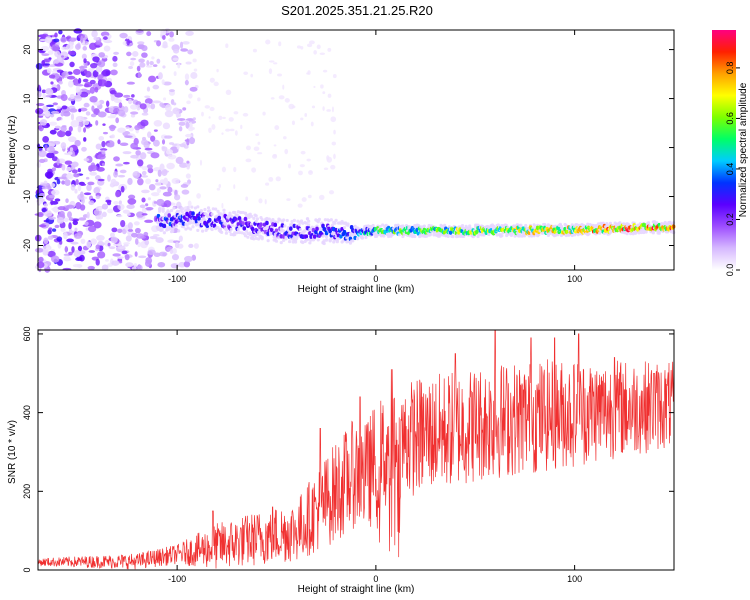 Image resolution: width=750 pixels, height=600 pixels. What do you see at coordinates (743, 149) in the screenshot?
I see `colorbar-label: Normalized spectral amplitude` at bounding box center [743, 149].